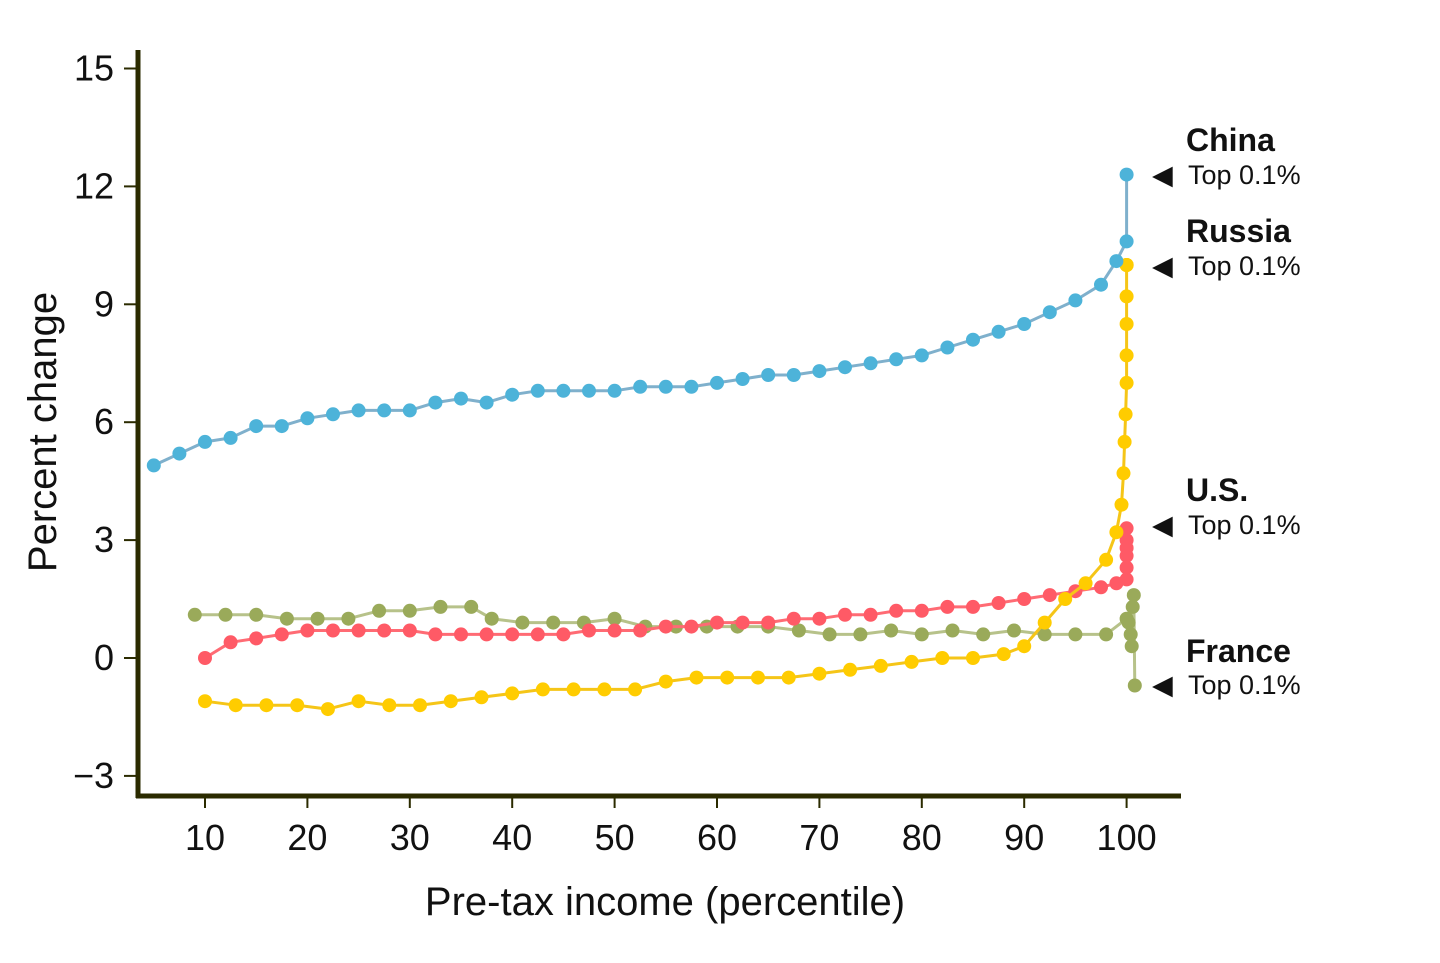 The height and width of the screenshot is (963, 1440). Describe the element at coordinates (1162, 175) in the screenshot. I see `china-arrow-icon: ◀` at that location.